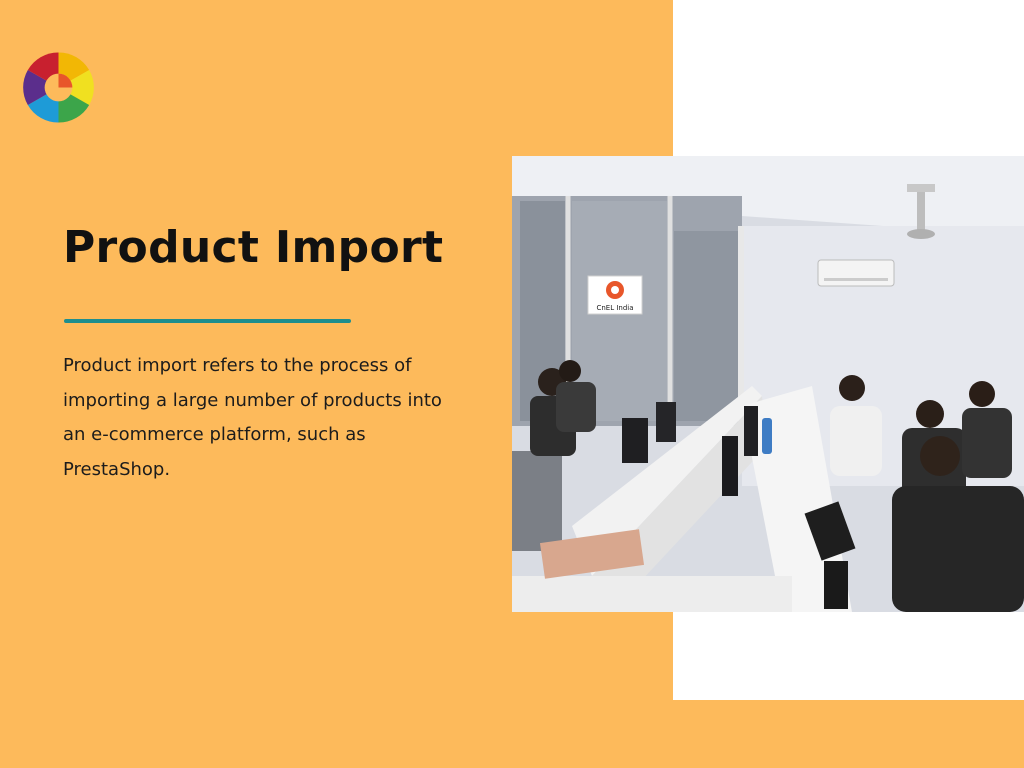  Describe the element at coordinates (207, 321) in the screenshot. I see `title-divider` at that location.